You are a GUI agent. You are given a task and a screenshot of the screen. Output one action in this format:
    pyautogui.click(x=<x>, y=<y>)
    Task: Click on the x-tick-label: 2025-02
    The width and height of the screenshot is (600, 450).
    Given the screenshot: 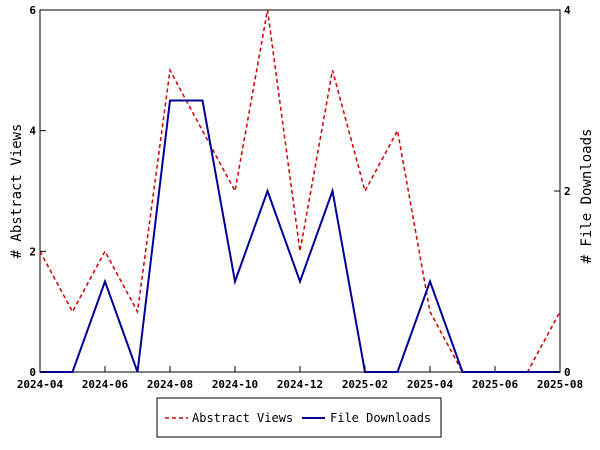 What is the action you would take?
    pyautogui.click(x=365, y=384)
    